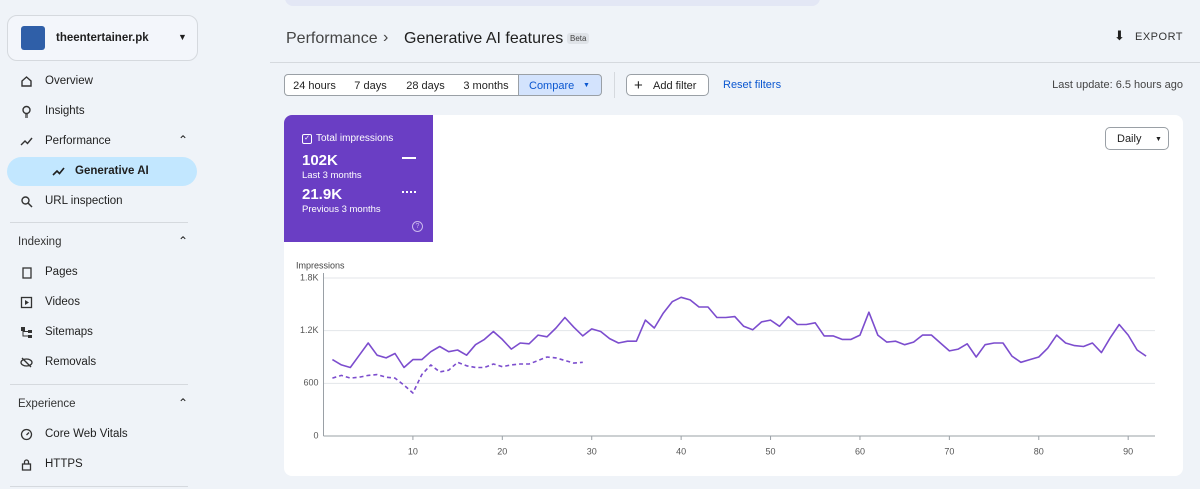 The height and width of the screenshot is (489, 1200). Describe the element at coordinates (69, 81) in the screenshot. I see `nav-item: Overview` at that location.